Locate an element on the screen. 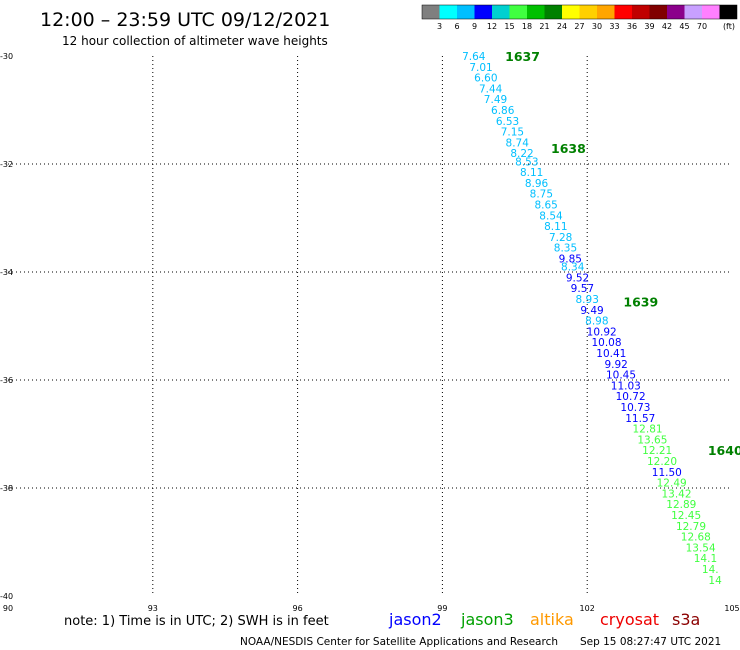  wave-height-label: 6.86 is located at coordinates (503, 111).